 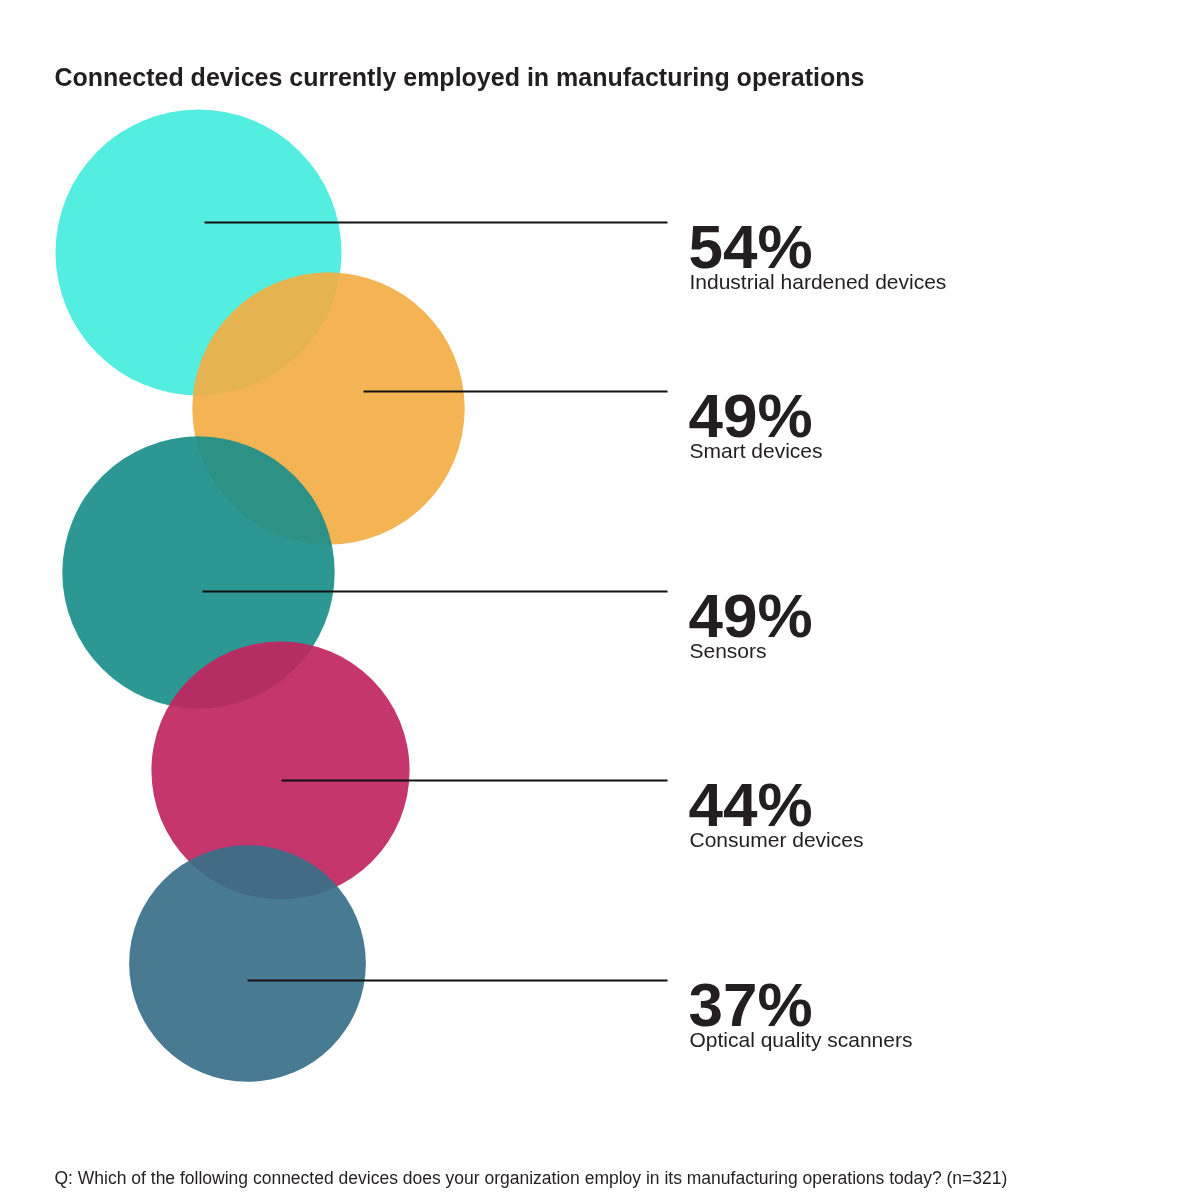 I want to click on text: Connected devices currently employed in manufacturing operations, so click(x=459, y=76).